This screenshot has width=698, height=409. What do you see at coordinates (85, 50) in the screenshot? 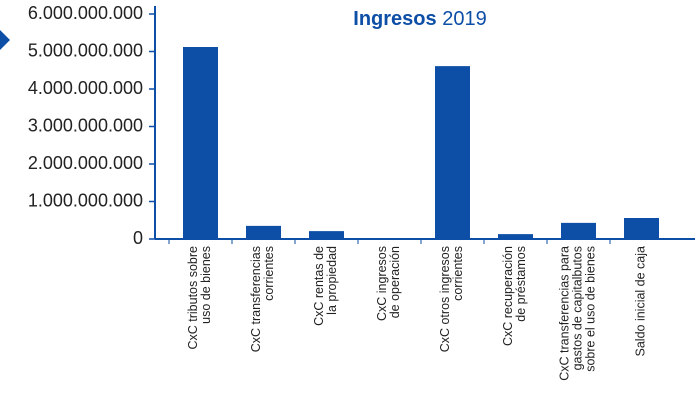
I see `y-tick-label: 5.000.000.000` at bounding box center [85, 50].